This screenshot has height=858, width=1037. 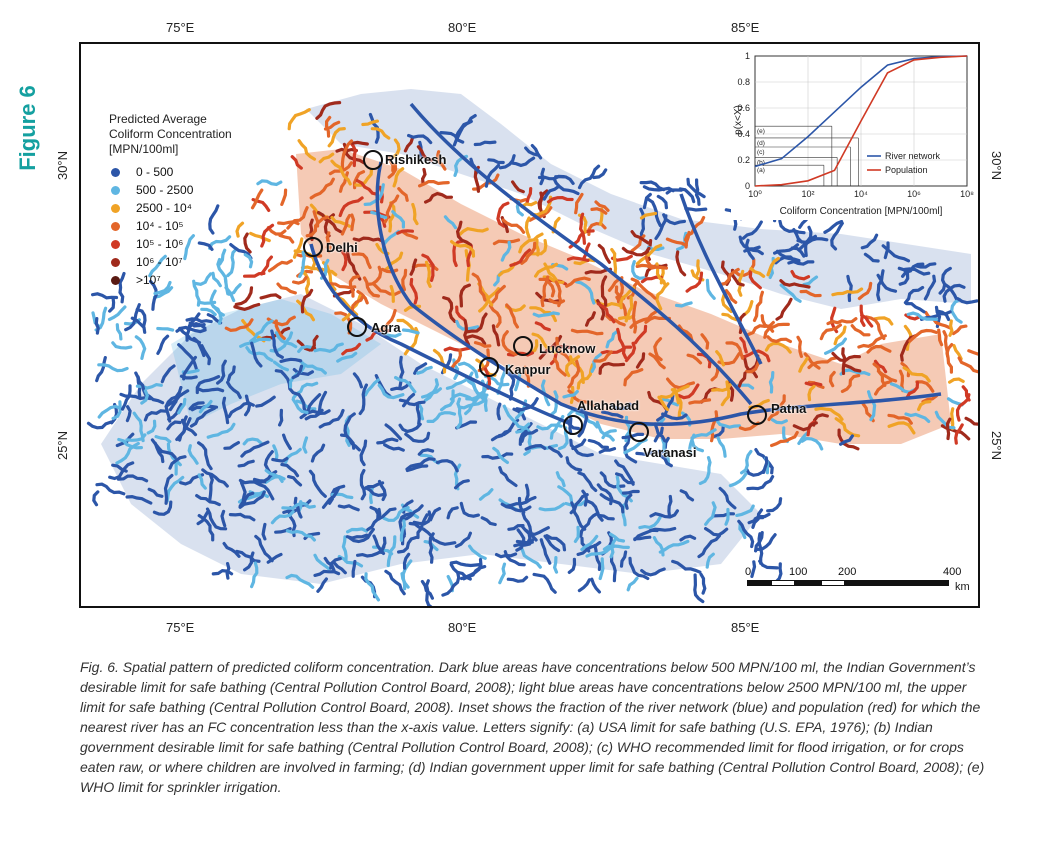 I want to click on city-label-varanasi: Varanasi, so click(x=670, y=452).